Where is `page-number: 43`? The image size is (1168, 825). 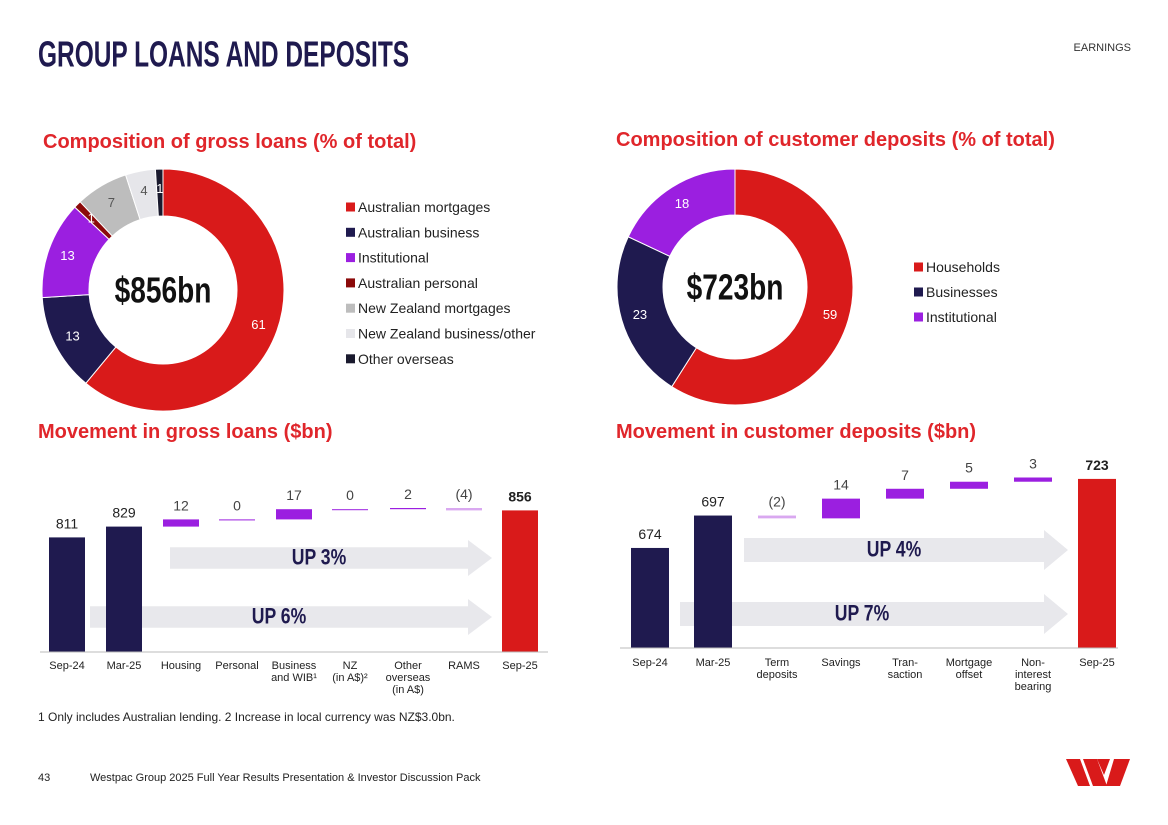
page-number: 43 is located at coordinates (44, 778).